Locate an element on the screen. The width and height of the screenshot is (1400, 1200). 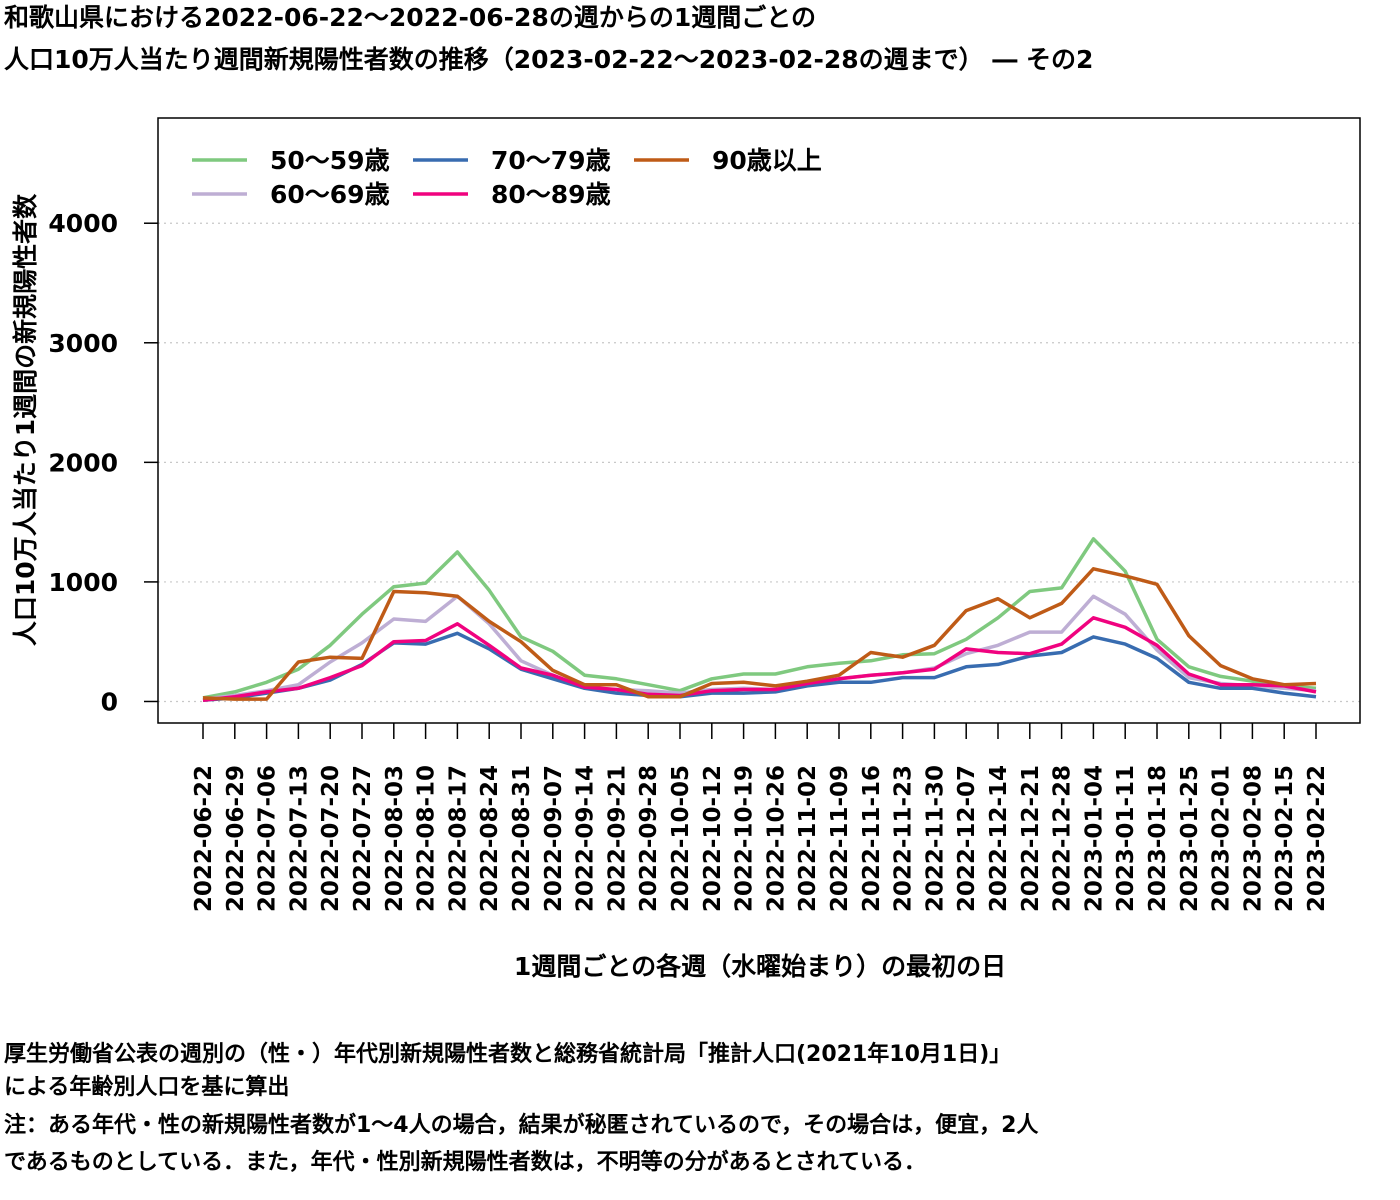
source-note-line-2: による年齢別人口を基に算出 is located at coordinates (147, 1087).